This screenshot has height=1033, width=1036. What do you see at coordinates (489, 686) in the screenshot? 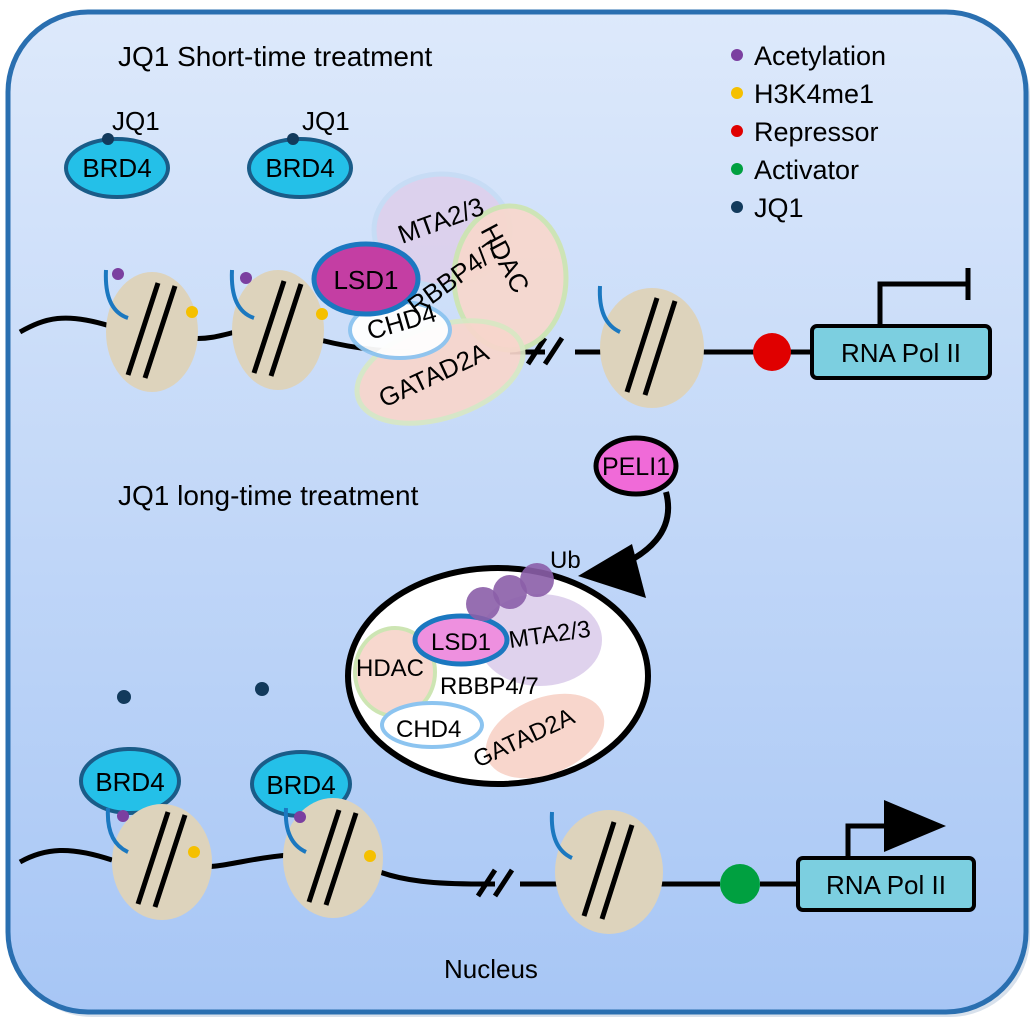
I see `svg-text: RBBP4/7` at bounding box center [489, 686].